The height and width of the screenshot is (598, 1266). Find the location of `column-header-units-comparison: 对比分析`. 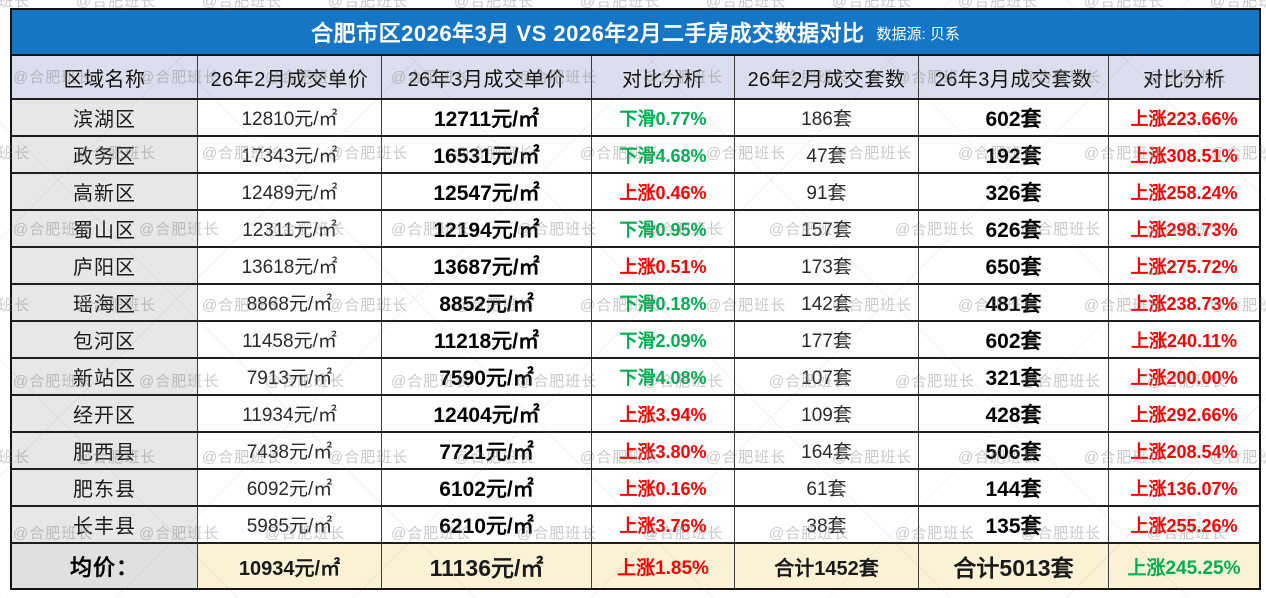

column-header-units-comparison: 对比分析 is located at coordinates (1183, 77).